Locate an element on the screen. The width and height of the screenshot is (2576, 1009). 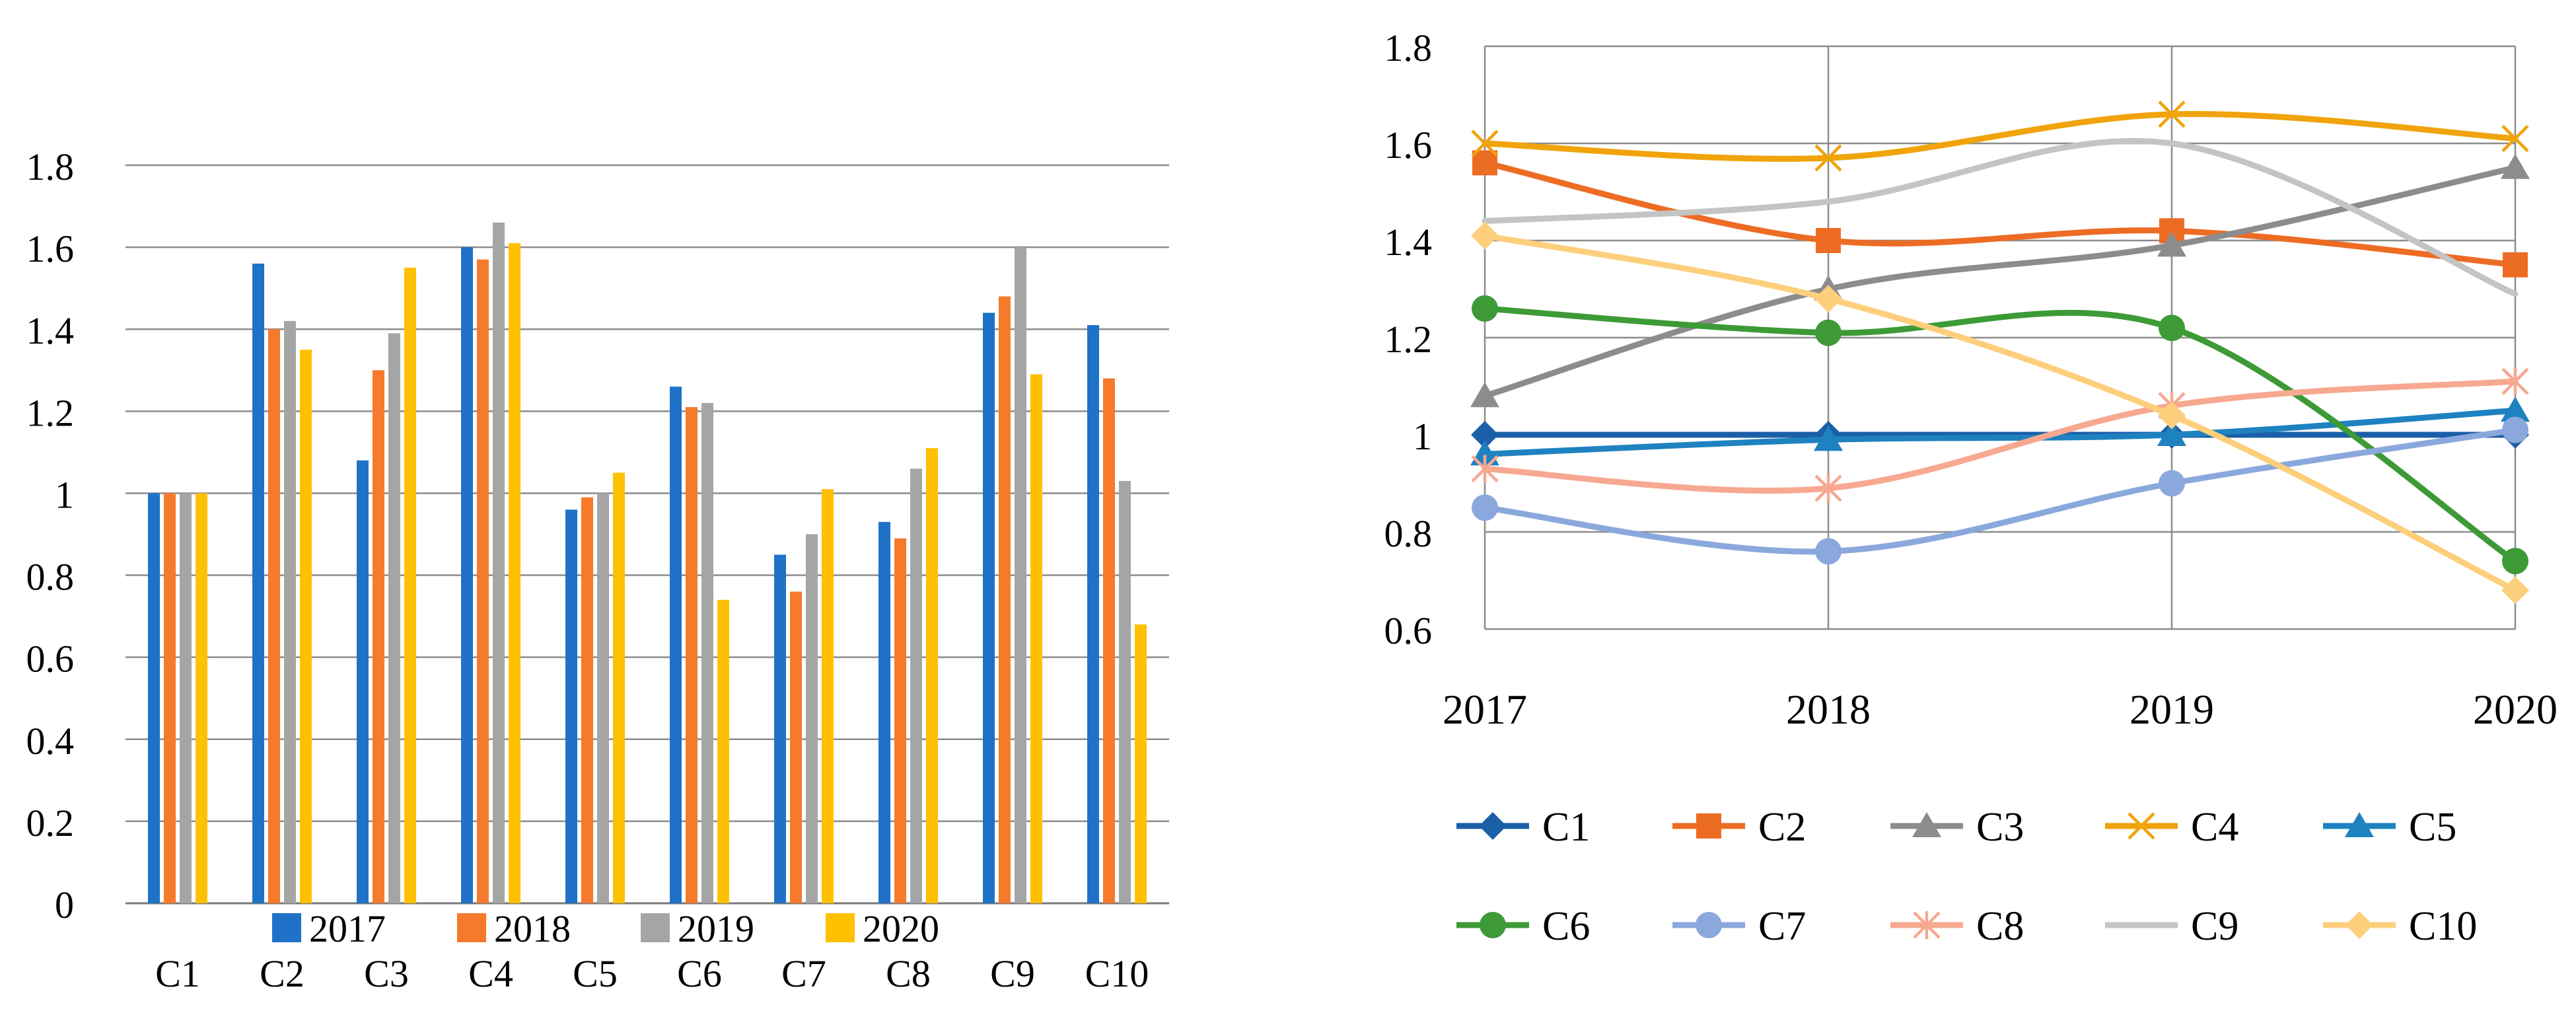
legend-label: C9 is located at coordinates (2215, 926).